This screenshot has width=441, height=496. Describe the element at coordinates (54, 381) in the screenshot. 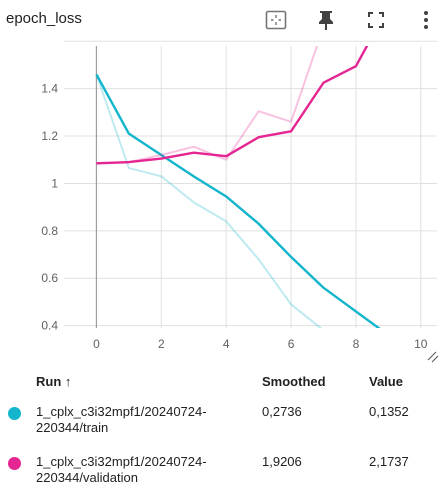

I see `run-column-header: Run ↑` at that location.